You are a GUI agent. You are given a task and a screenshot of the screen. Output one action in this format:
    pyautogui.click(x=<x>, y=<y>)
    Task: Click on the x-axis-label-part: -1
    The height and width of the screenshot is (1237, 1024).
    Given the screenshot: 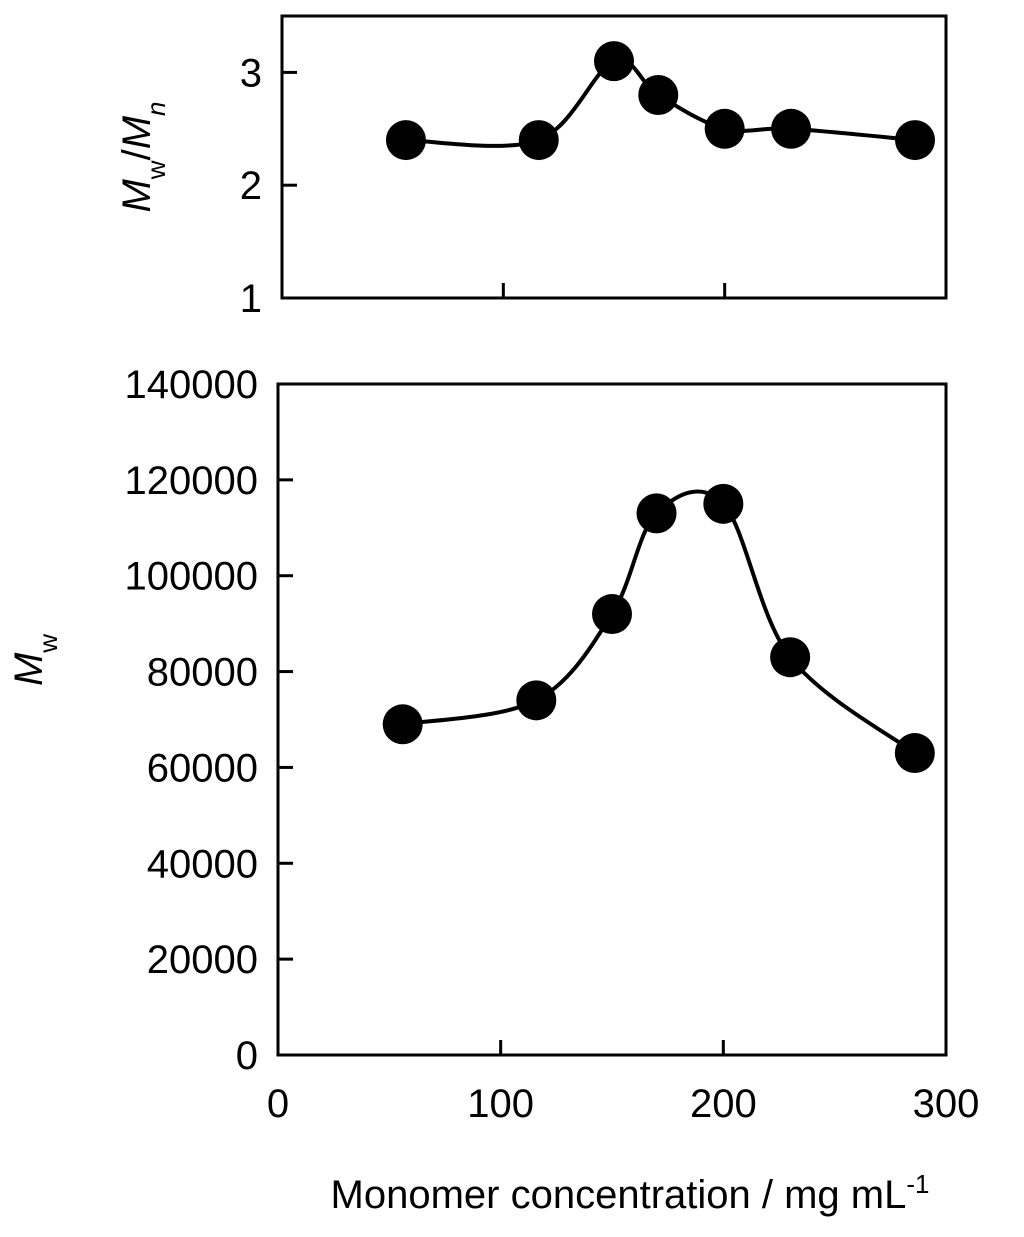 What is the action you would take?
    pyautogui.click(x=917, y=1184)
    